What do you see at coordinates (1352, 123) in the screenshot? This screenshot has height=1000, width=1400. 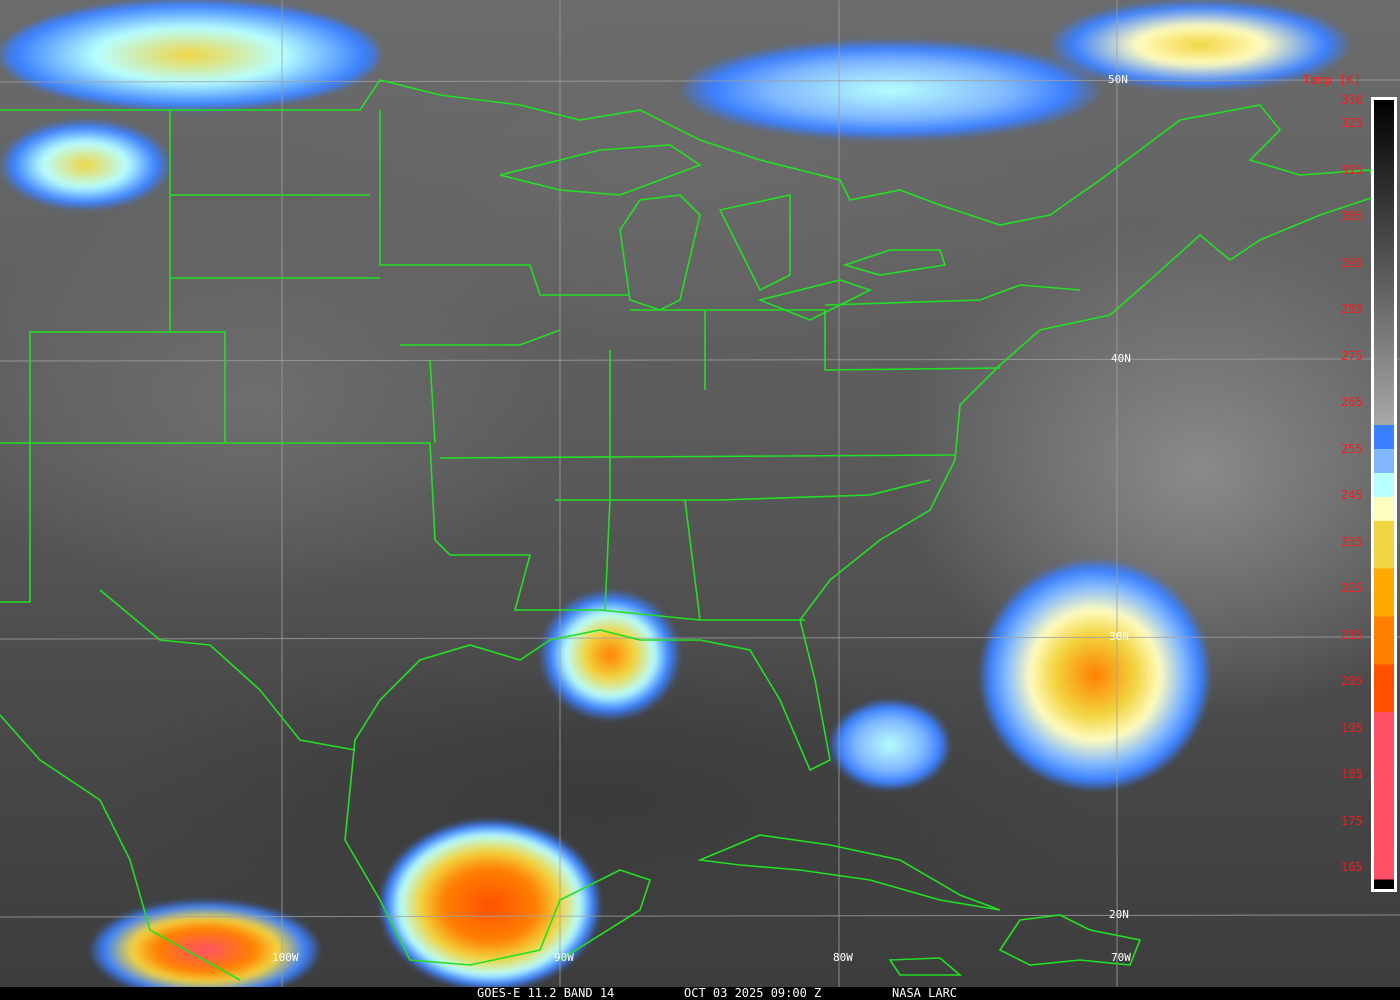 I see `colorbar-tick-label: 325` at bounding box center [1352, 123].